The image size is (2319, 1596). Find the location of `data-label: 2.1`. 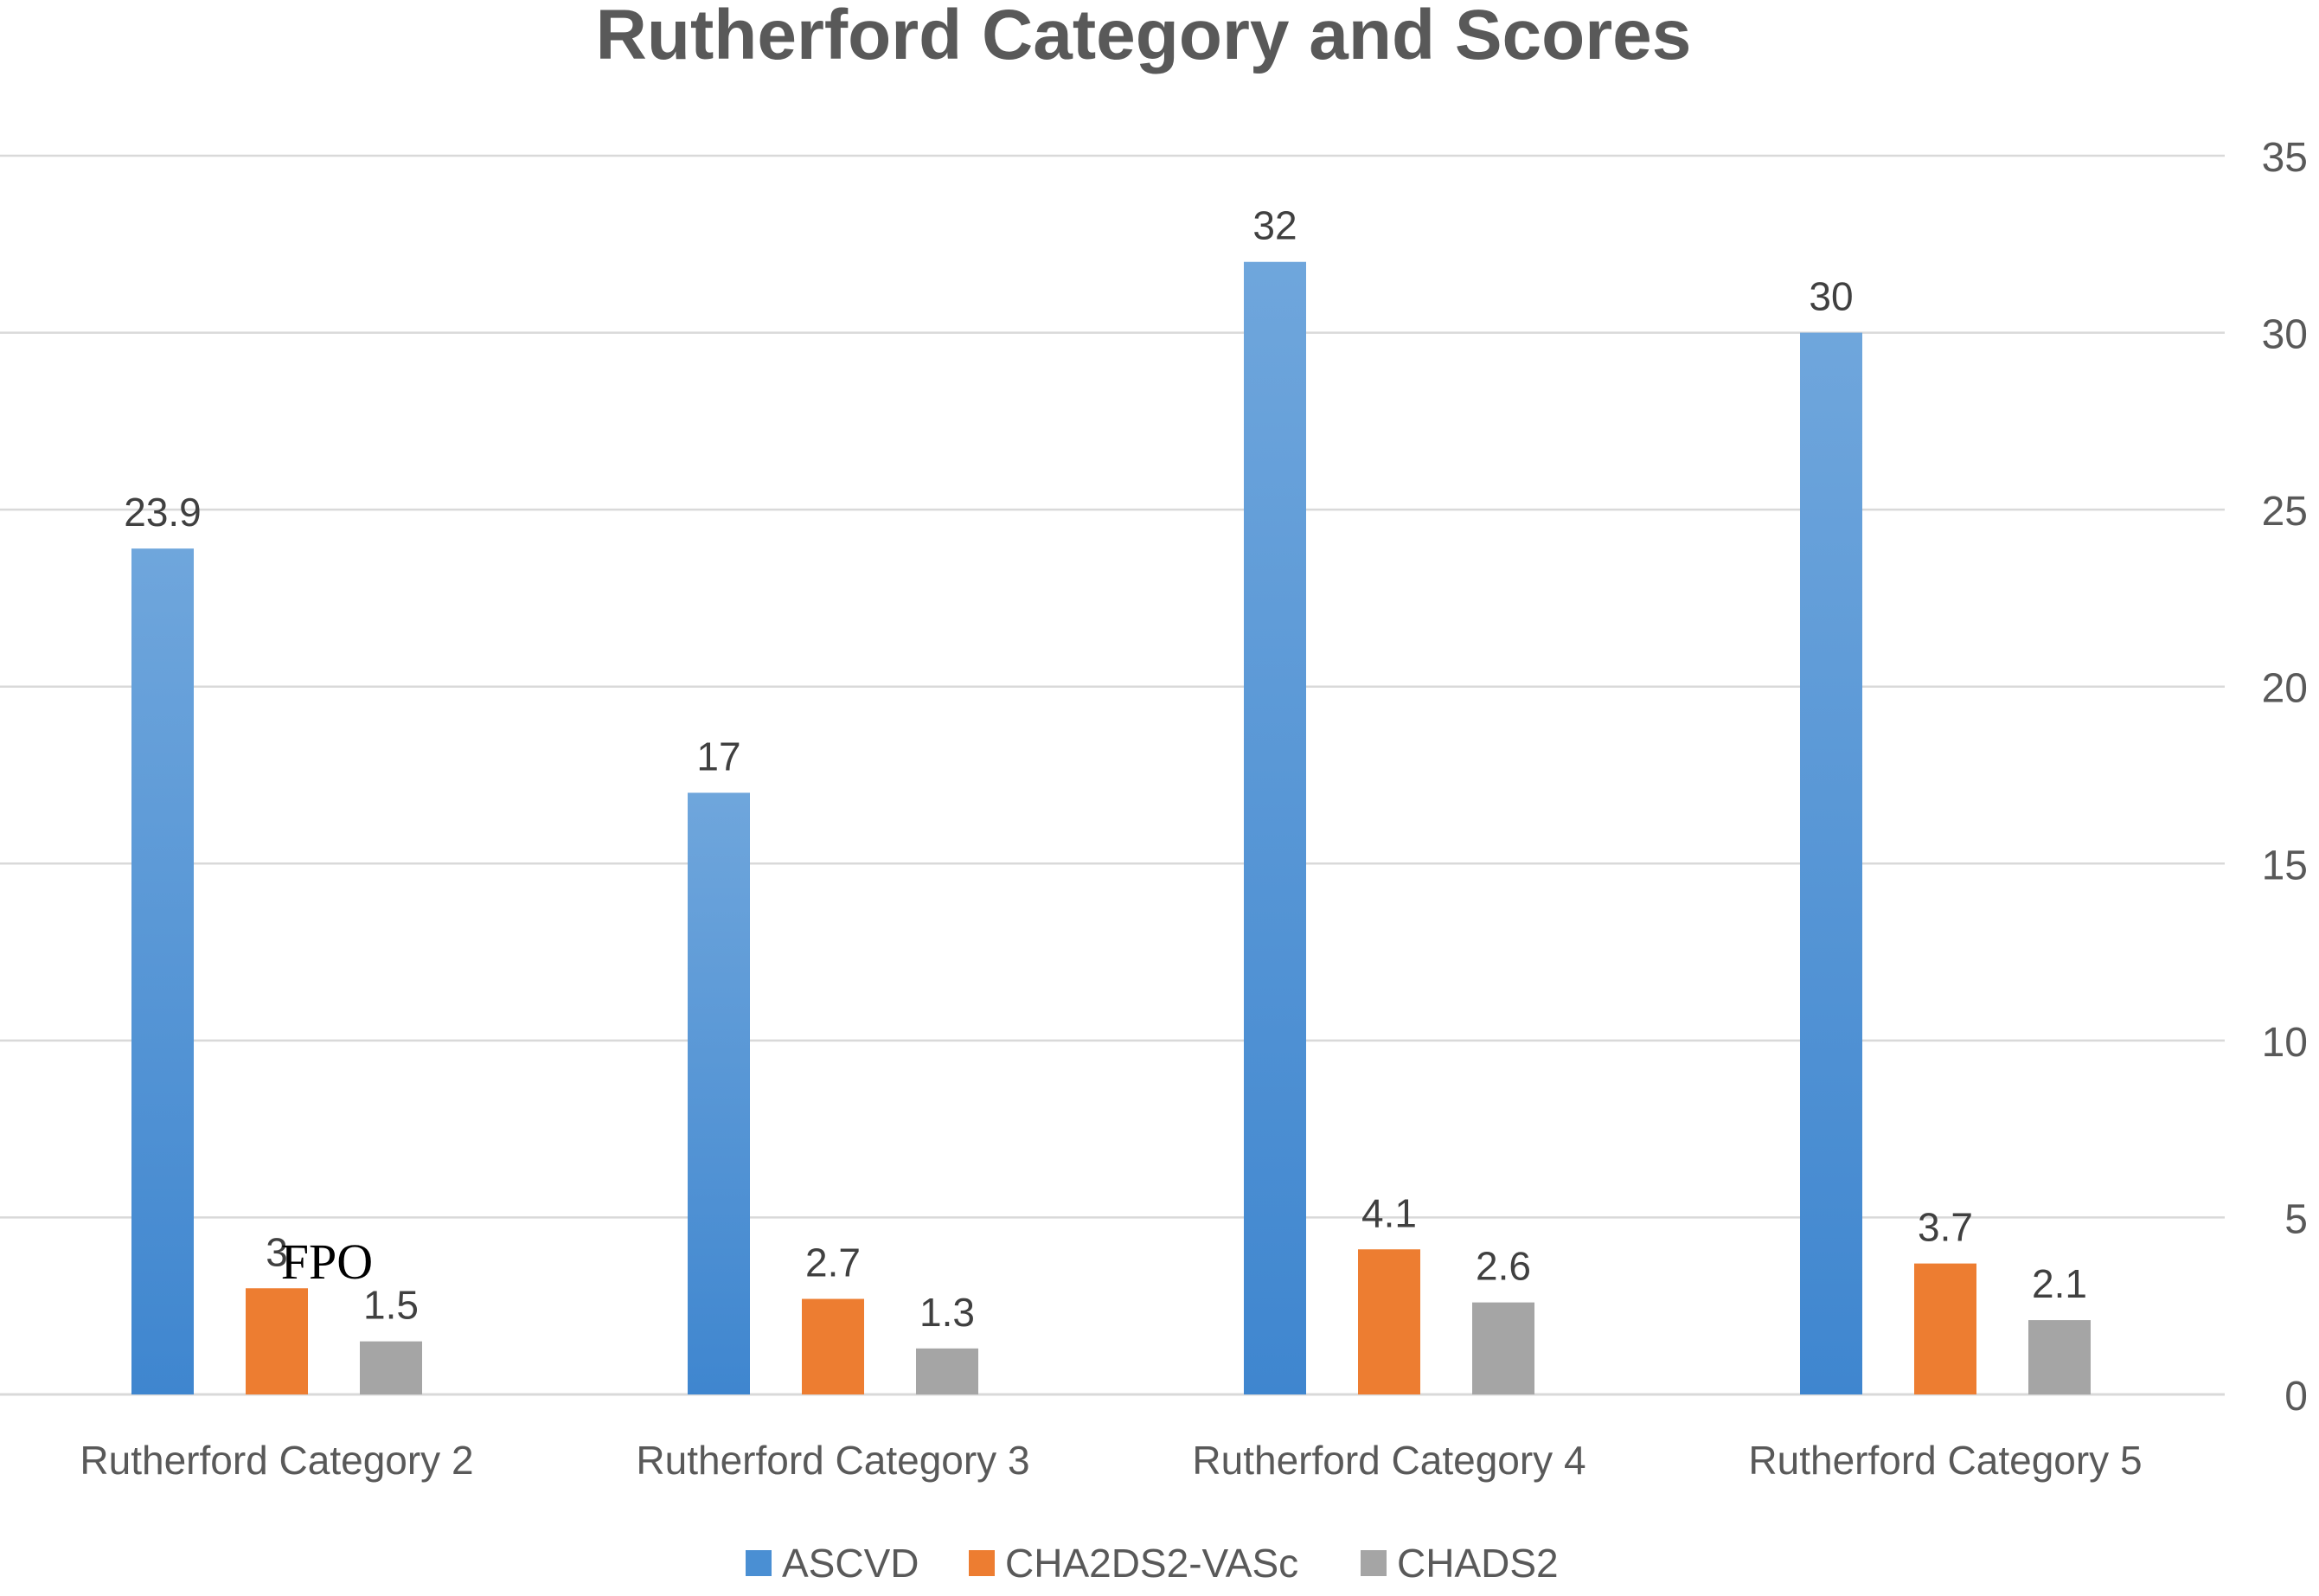

data-label: 2.1 is located at coordinates (2059, 1283).